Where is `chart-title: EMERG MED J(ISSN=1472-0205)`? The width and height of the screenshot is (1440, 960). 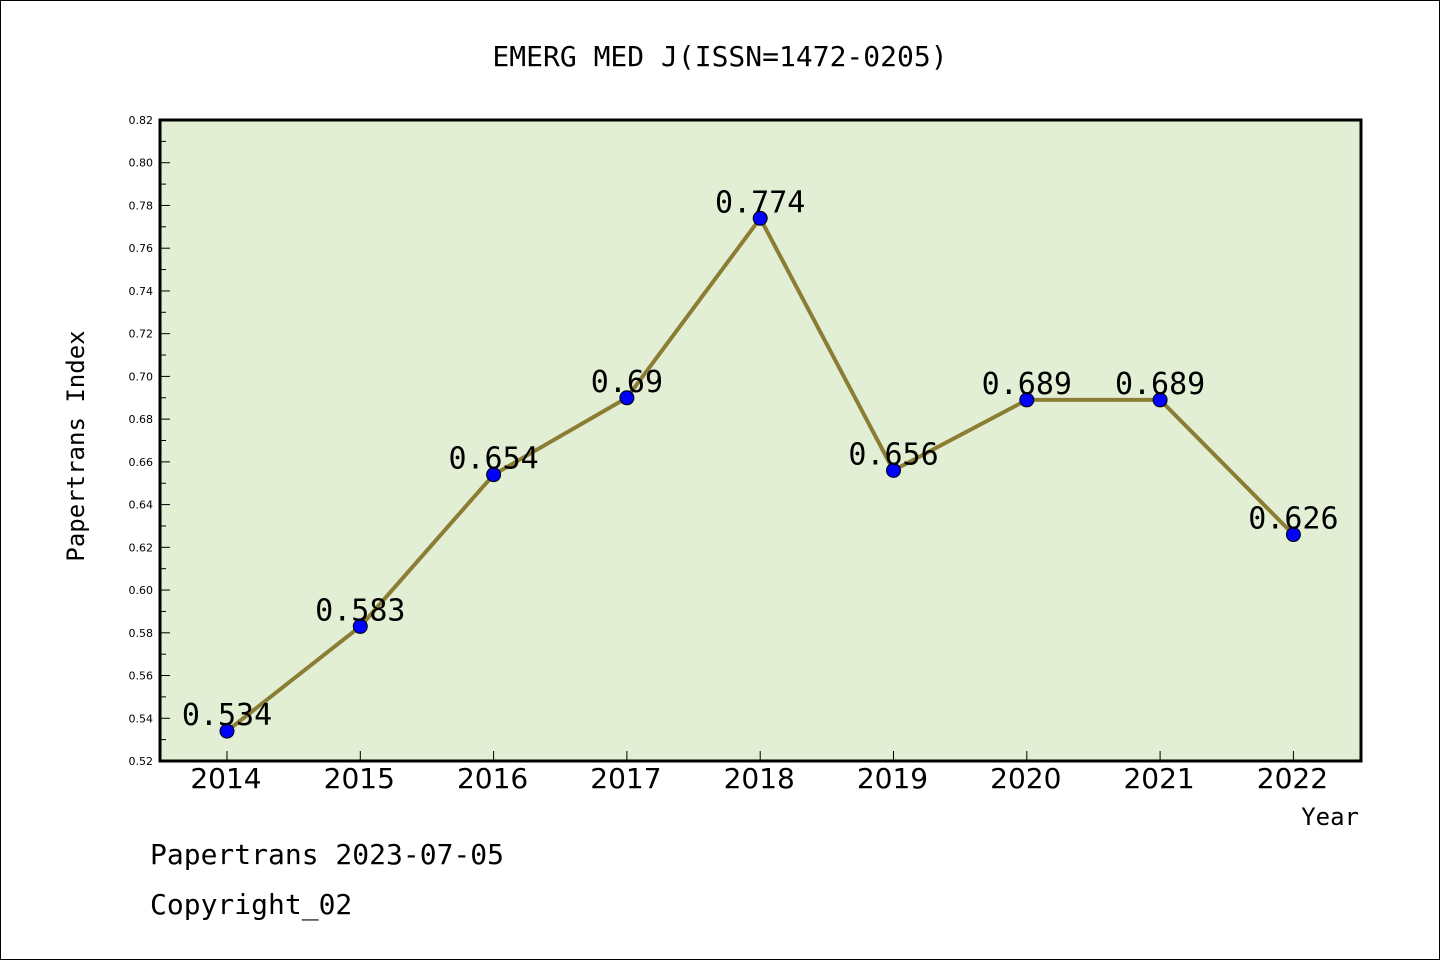
chart-title: EMERG MED J(ISSN=1472-0205) is located at coordinates (719, 56).